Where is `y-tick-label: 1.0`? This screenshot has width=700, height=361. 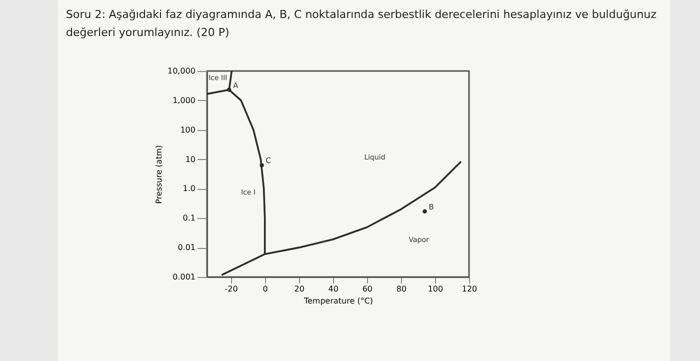
y-tick-label: 1.0 is located at coordinates (189, 189).